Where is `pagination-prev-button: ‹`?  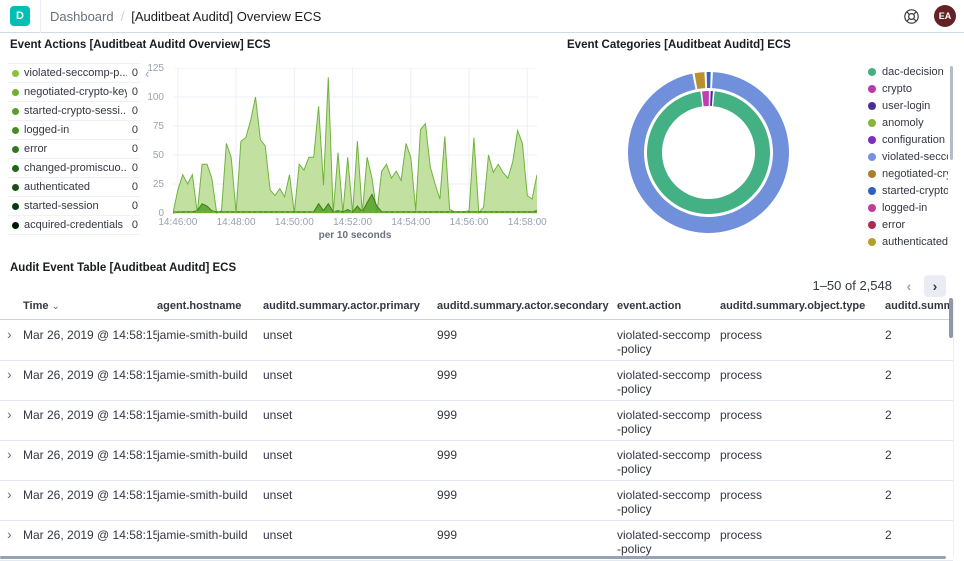 pagination-prev-button: ‹ is located at coordinates (909, 286).